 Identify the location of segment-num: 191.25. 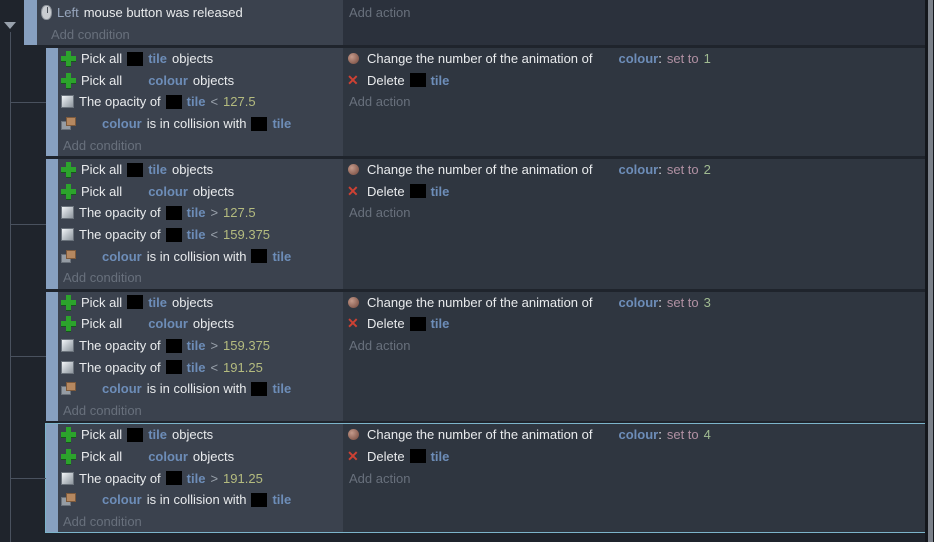
(243, 367).